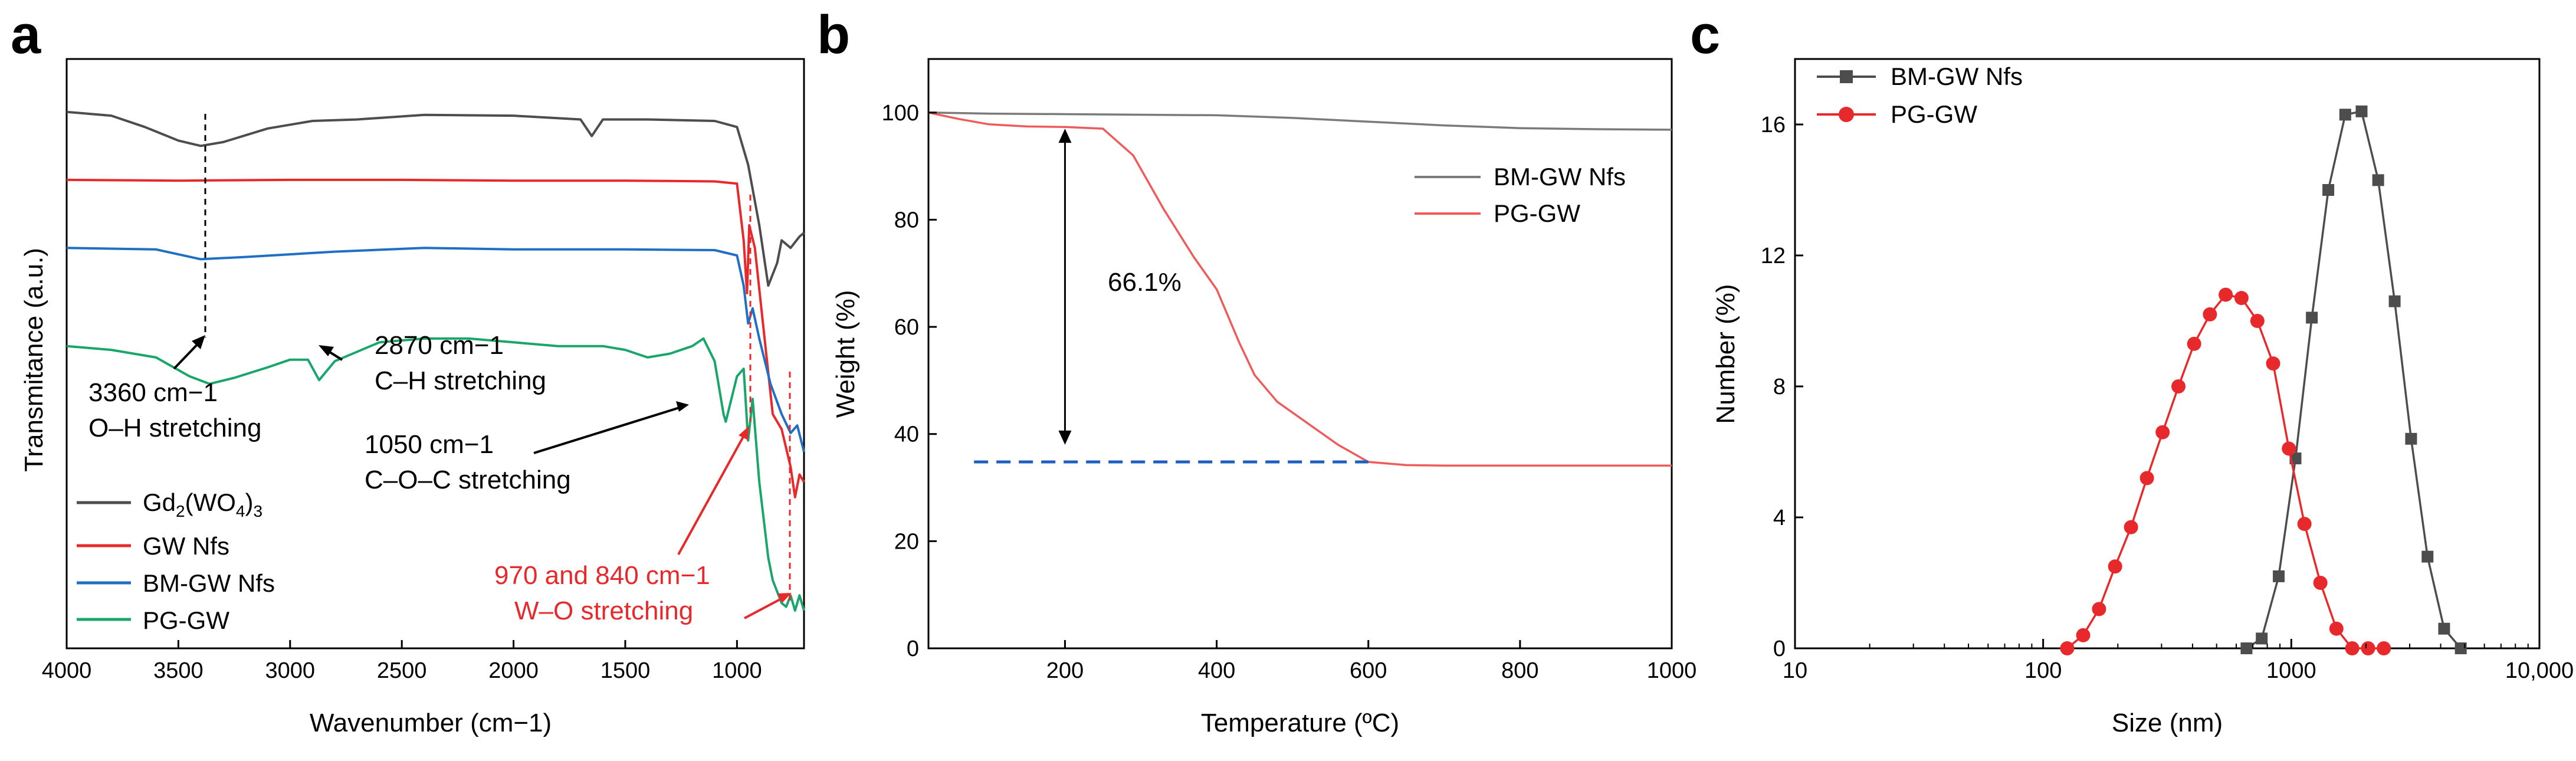 The height and width of the screenshot is (761, 2576). I want to click on y-tick-label-80: 80, so click(906, 220).